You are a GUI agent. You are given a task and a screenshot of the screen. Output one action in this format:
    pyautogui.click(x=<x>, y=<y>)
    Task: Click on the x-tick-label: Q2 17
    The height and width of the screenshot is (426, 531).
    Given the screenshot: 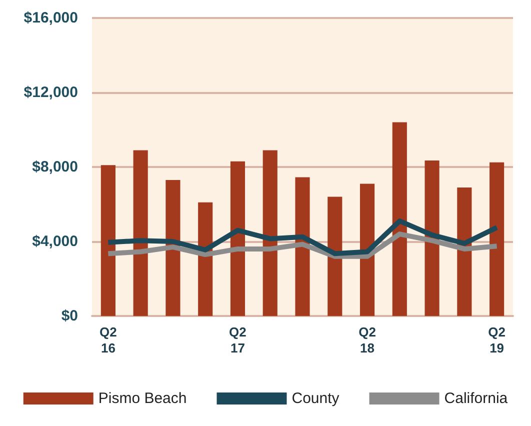 What is the action you would take?
    pyautogui.click(x=237, y=340)
    